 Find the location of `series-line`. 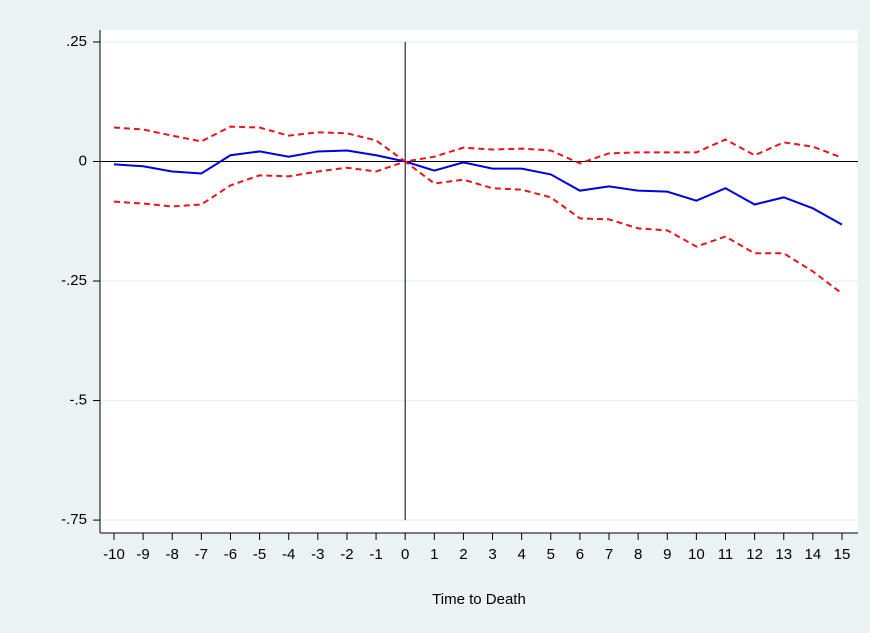

series-line is located at coordinates (478, 187).